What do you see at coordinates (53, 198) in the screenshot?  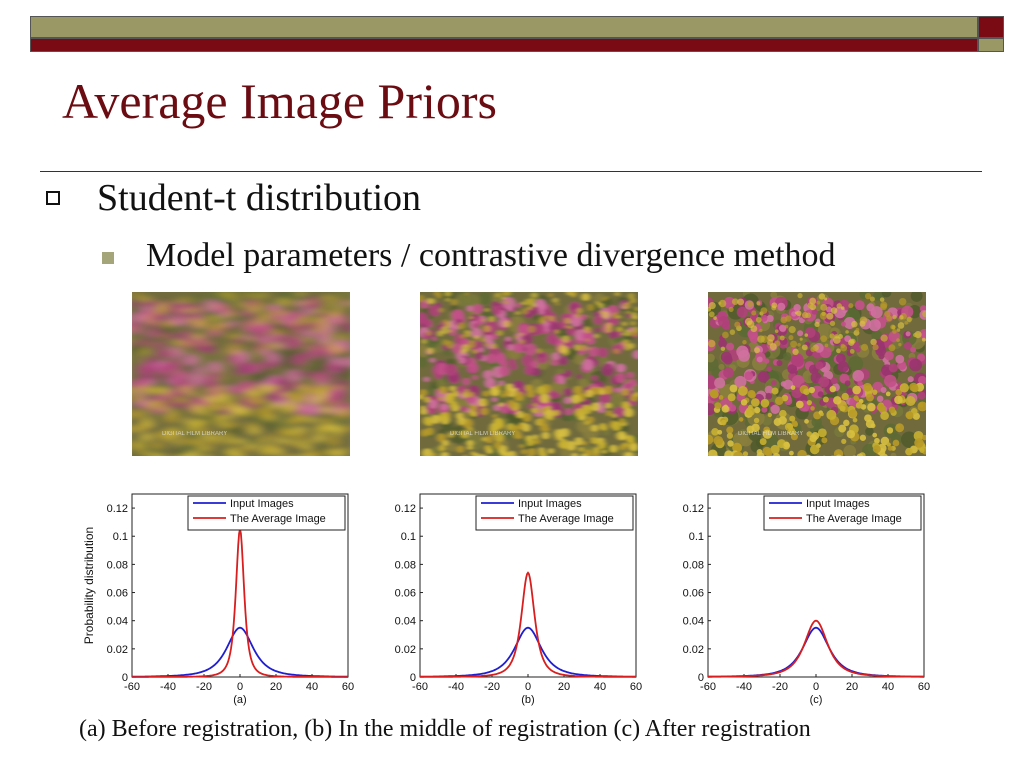 I see `hollow-square-bullet-icon` at bounding box center [53, 198].